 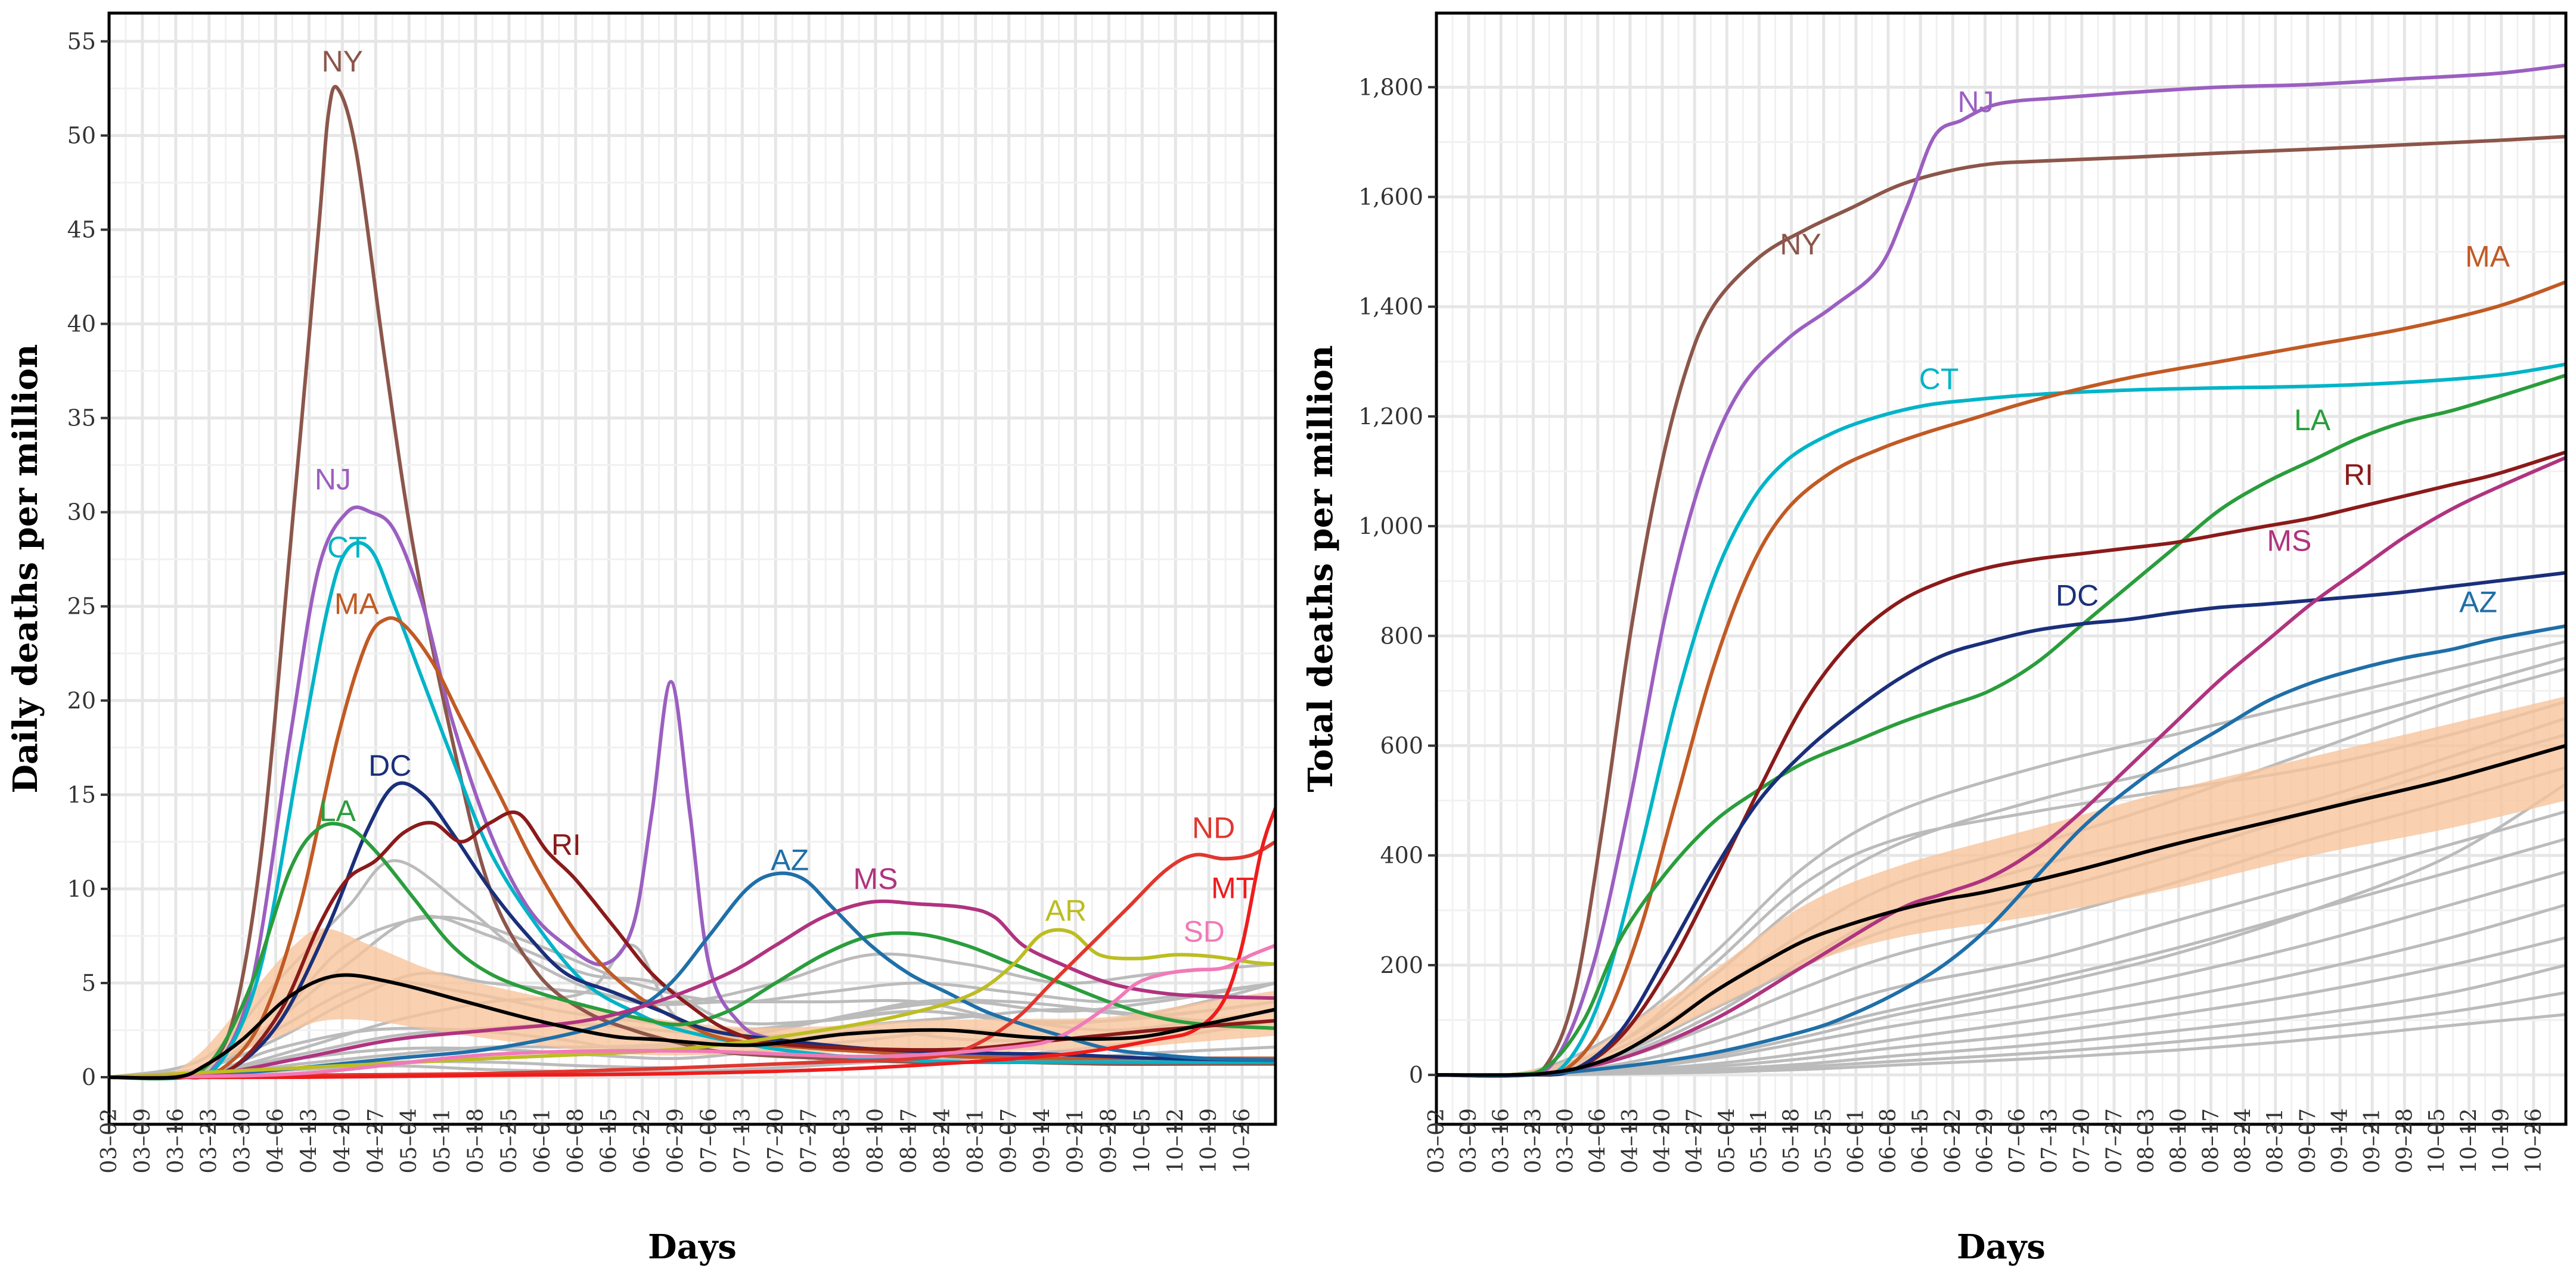 I want to click on chart-1-xtick-label: 07–06, so click(x=2018, y=1141).